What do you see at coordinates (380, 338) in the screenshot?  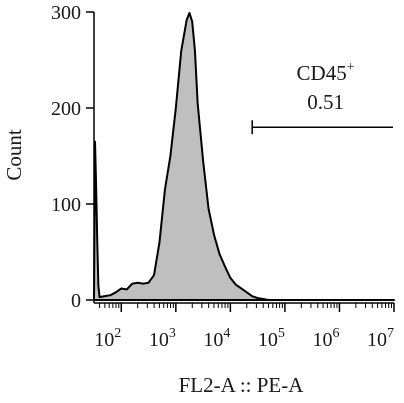 I see `x-tick-label: 10⁷` at bounding box center [380, 338].